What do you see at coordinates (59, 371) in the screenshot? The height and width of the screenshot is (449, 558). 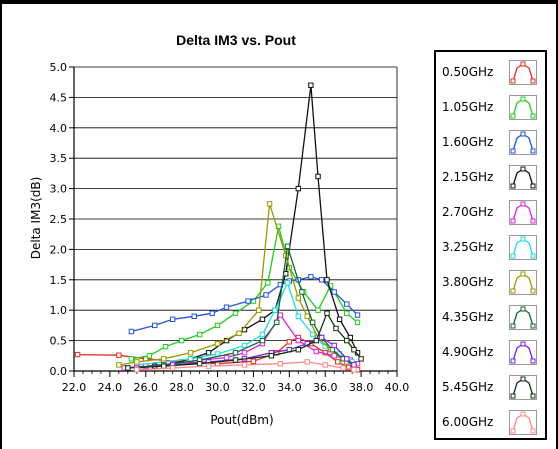 I see `y-tick-label: 0.0` at bounding box center [59, 371].